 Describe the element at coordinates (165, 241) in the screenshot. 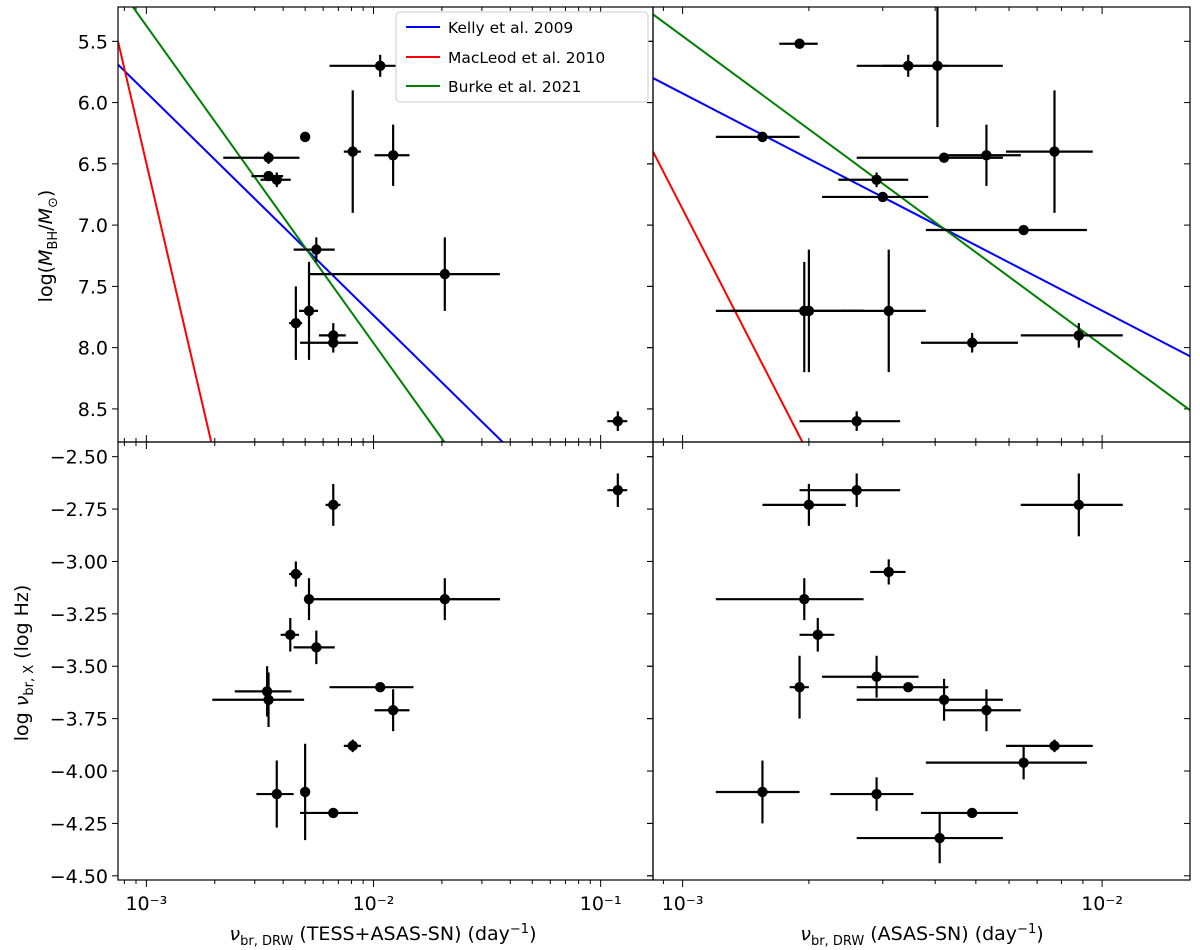

I see `relation-line` at that location.